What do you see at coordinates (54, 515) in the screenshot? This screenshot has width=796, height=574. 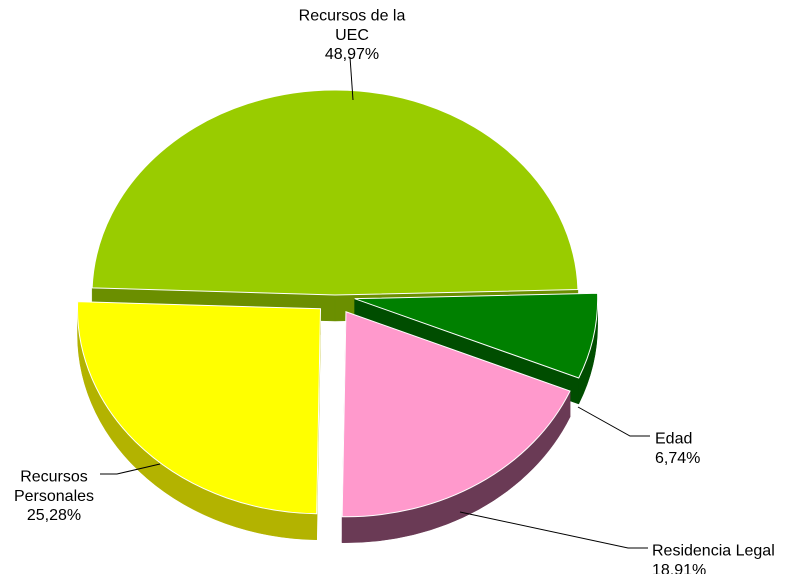 I see `slice-percent-recursos-personales: 25,28%` at bounding box center [54, 515].